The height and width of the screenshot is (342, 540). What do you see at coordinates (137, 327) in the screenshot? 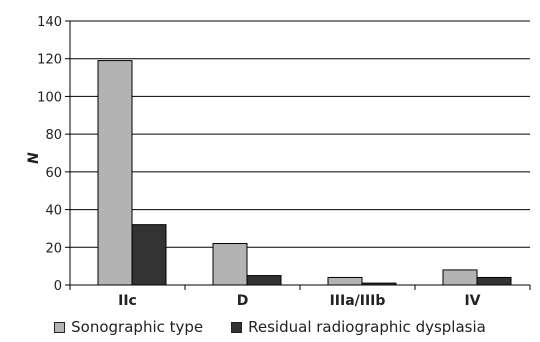
I see `legend-label-sonographic: Sonographic type` at bounding box center [137, 327].